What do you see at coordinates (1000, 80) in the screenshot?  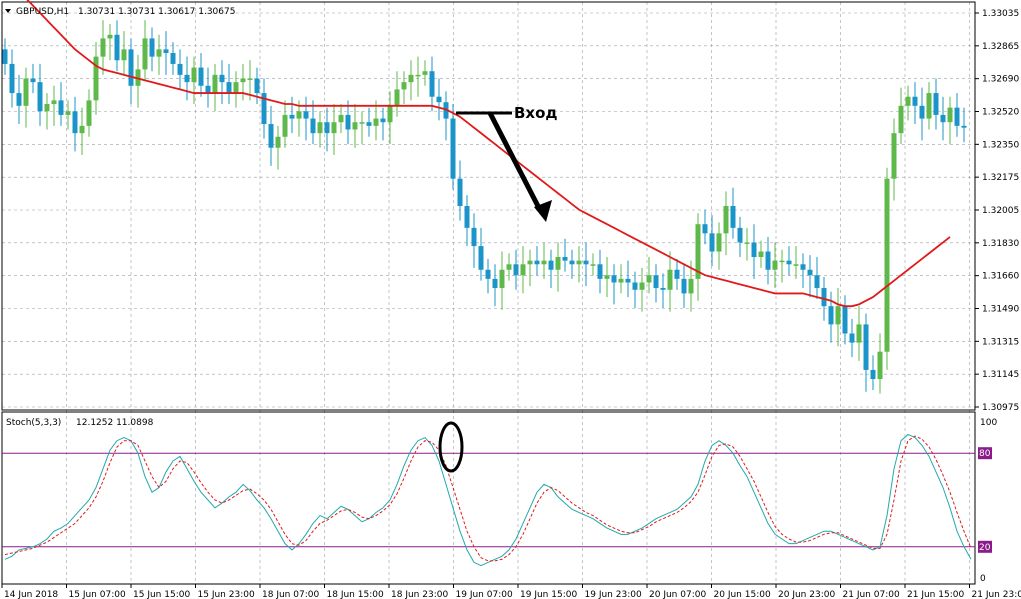 I see `price-tick-label: 1.32690` at bounding box center [1000, 80].